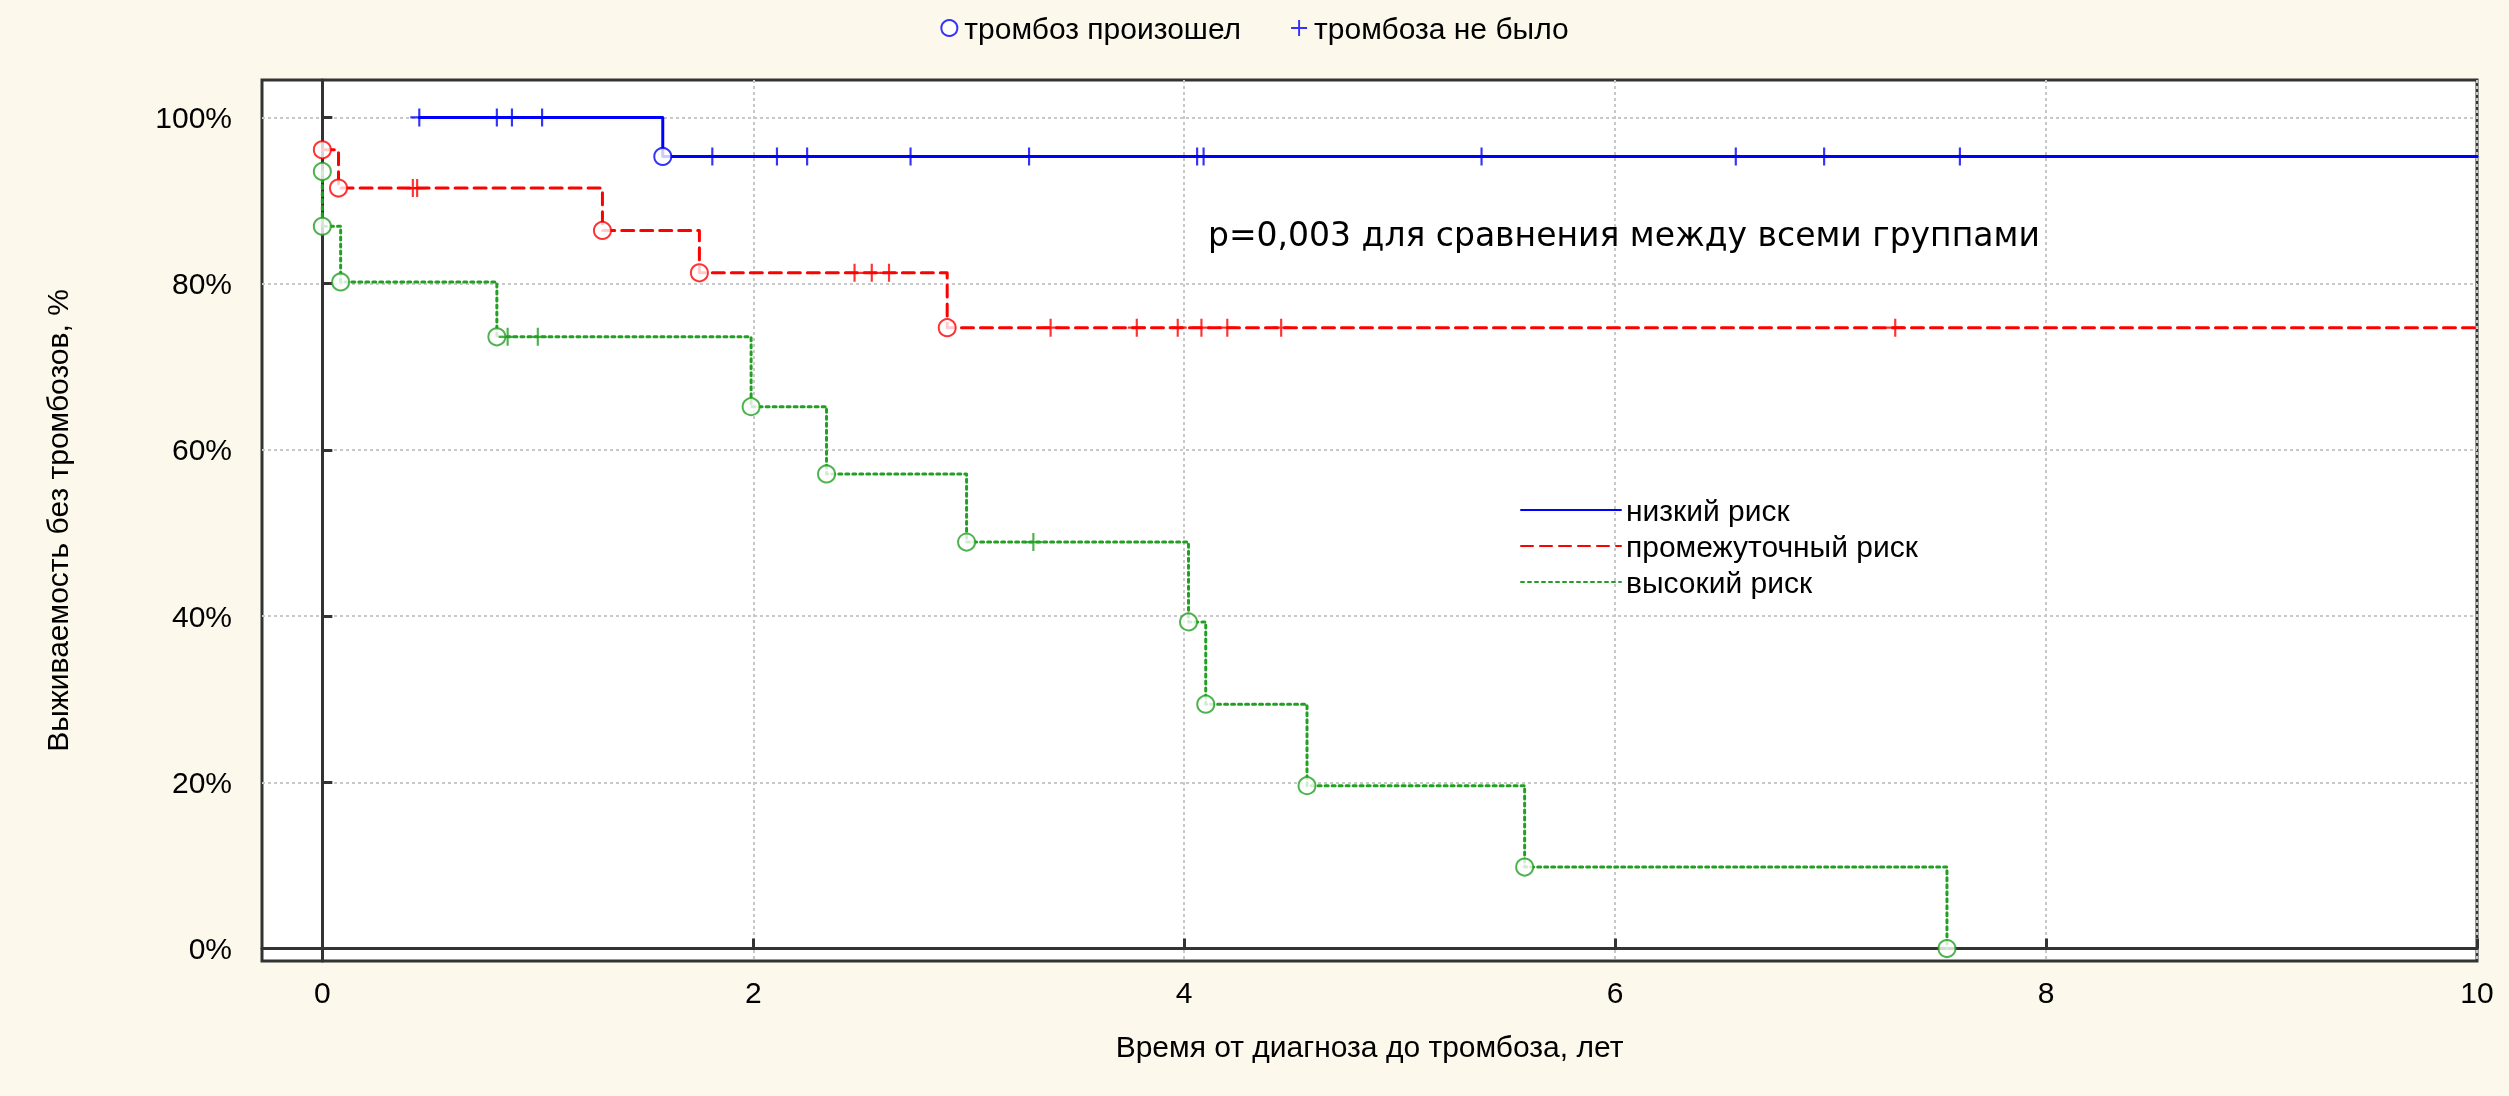 This screenshot has width=2509, height=1096. What do you see at coordinates (1772, 546) in the screenshot?
I see `legend-label: промежуточный риск` at bounding box center [1772, 546].